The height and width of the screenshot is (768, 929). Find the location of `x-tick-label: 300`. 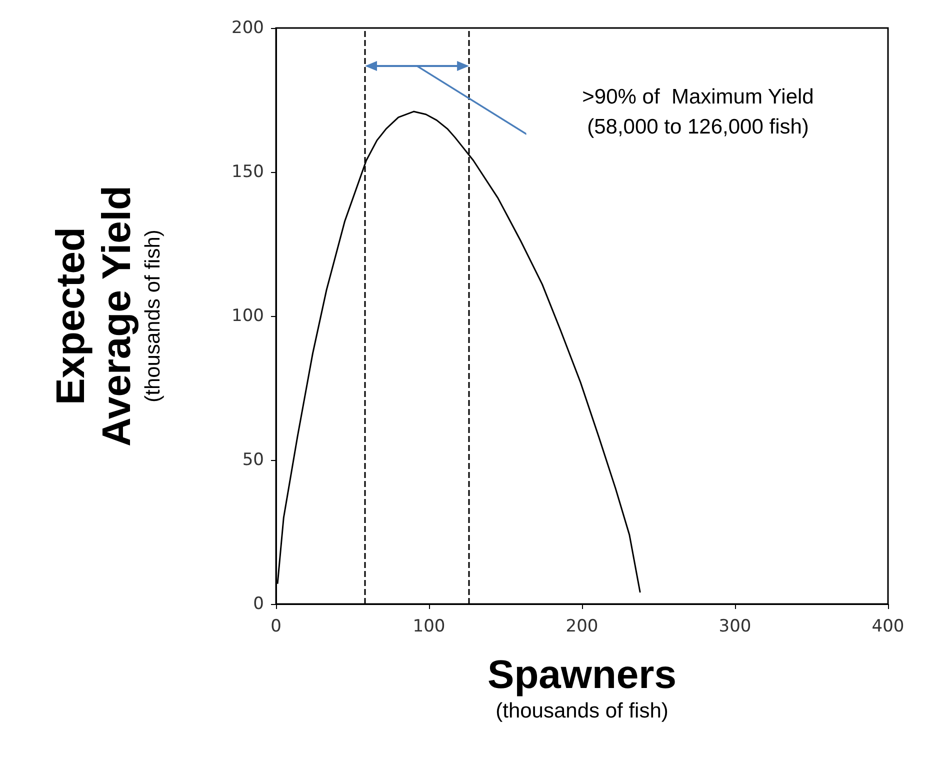

x-tick-label: 300 is located at coordinates (735, 626).